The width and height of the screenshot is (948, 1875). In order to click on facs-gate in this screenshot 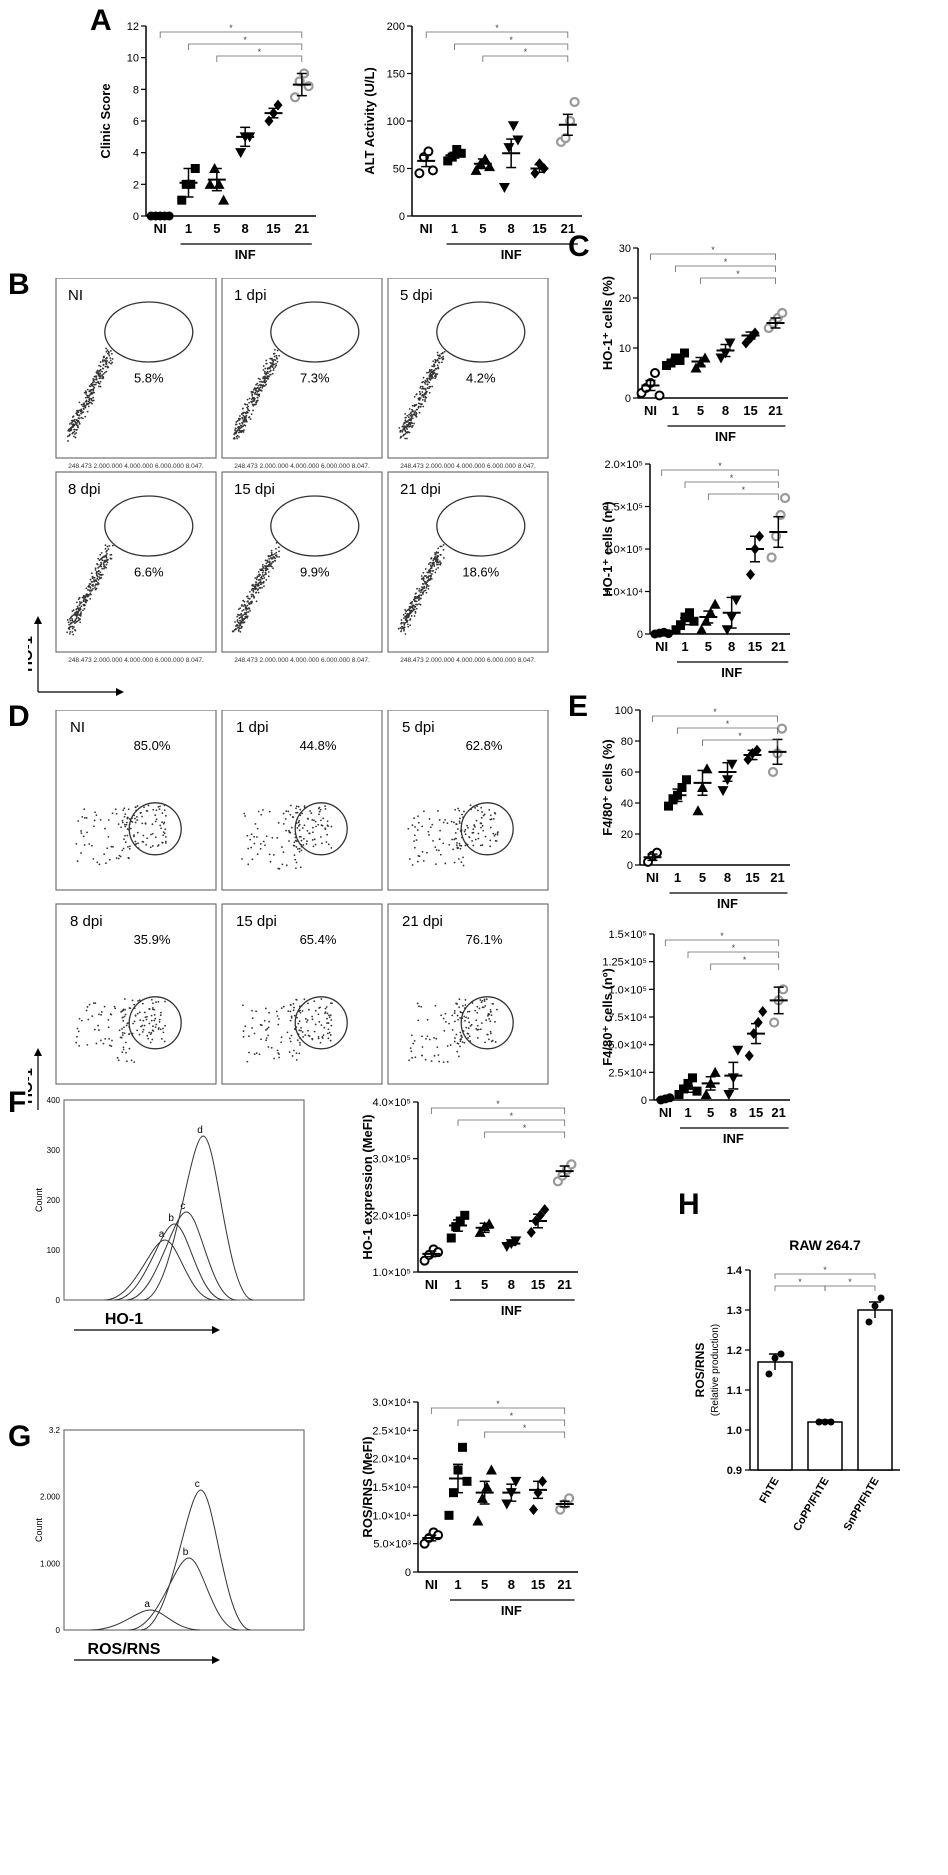, I will do `click(155, 1023)`.